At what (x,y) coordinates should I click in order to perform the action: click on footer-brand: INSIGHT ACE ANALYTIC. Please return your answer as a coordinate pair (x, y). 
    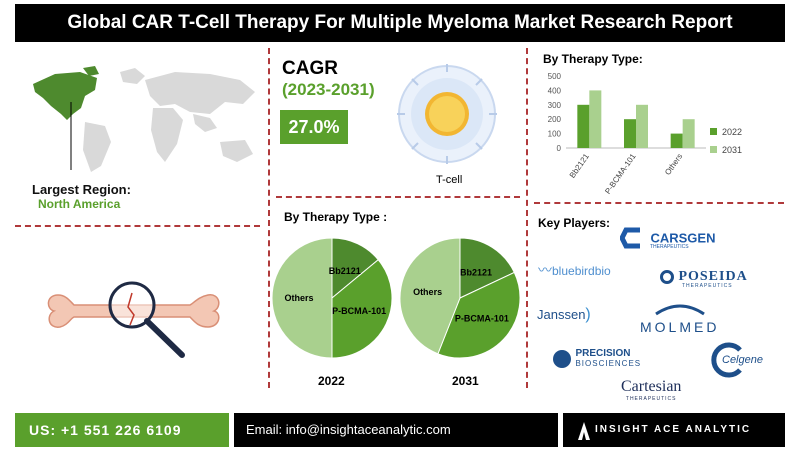
    Looking at the image, I should click on (674, 430).